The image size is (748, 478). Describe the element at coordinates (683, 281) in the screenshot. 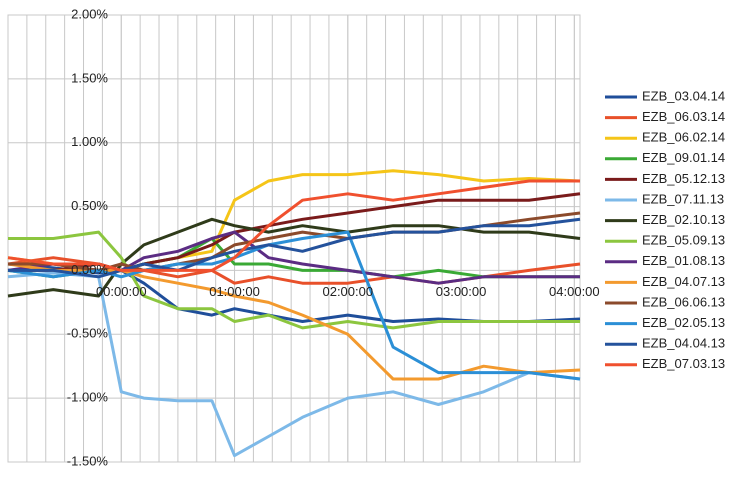

I see `legend-label: EZB_04.07.13` at that location.